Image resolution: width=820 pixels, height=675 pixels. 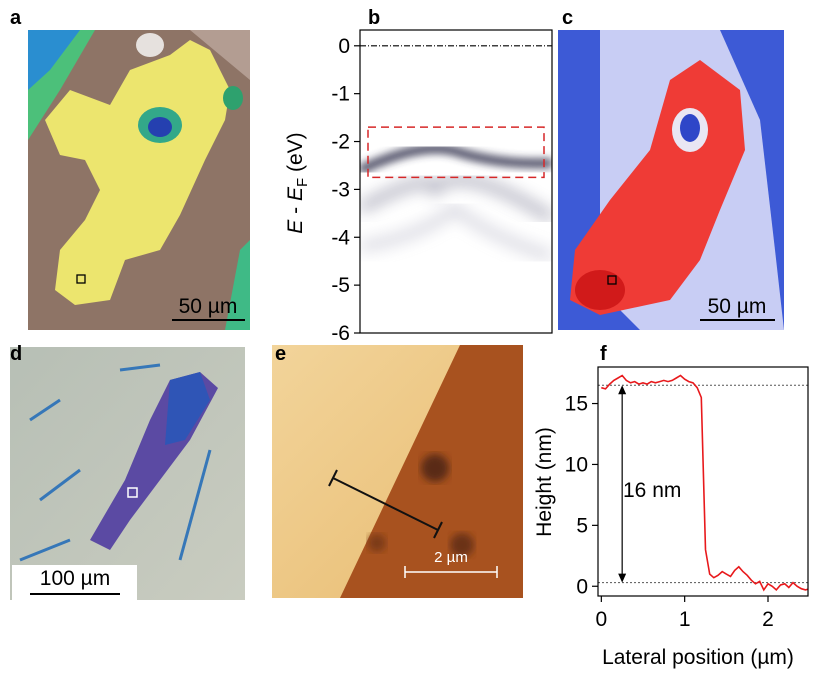 I want to click on spectrum, so click(x=456, y=181).